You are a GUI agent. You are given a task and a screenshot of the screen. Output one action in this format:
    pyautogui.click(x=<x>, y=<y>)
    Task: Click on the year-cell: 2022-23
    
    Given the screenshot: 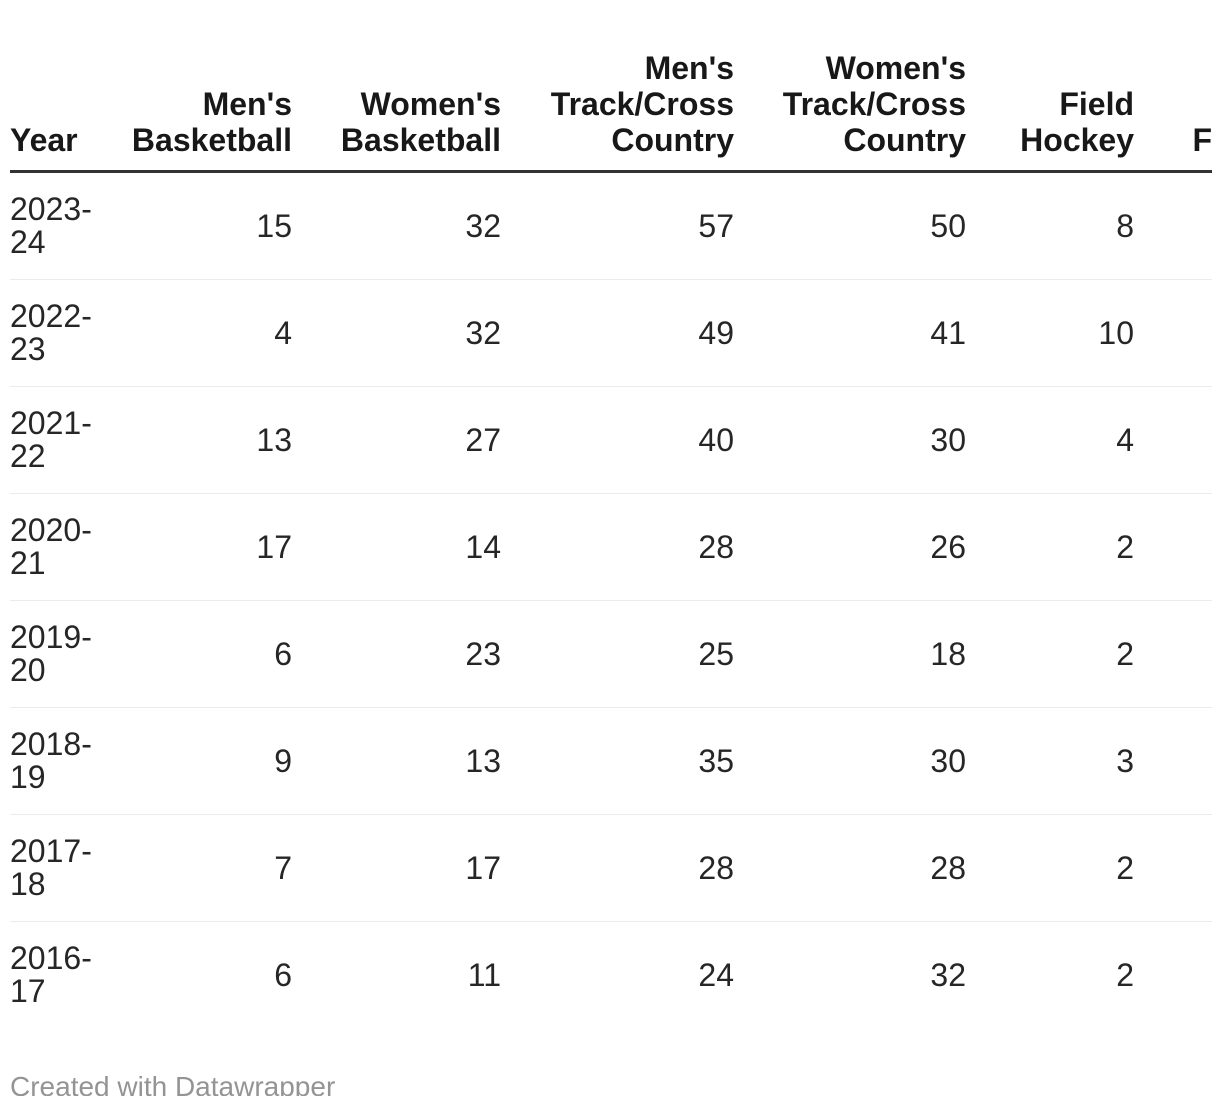 What is the action you would take?
    pyautogui.click(x=60, y=333)
    